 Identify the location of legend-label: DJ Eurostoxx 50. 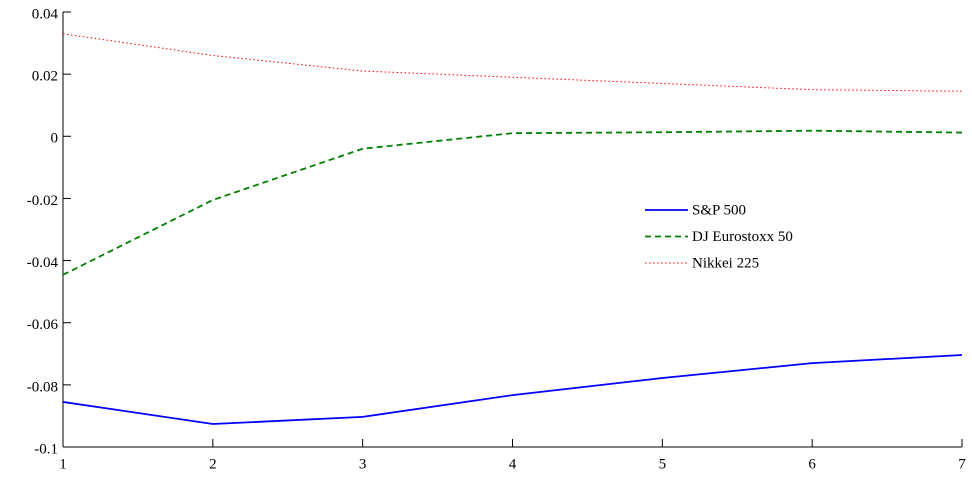
(742, 237).